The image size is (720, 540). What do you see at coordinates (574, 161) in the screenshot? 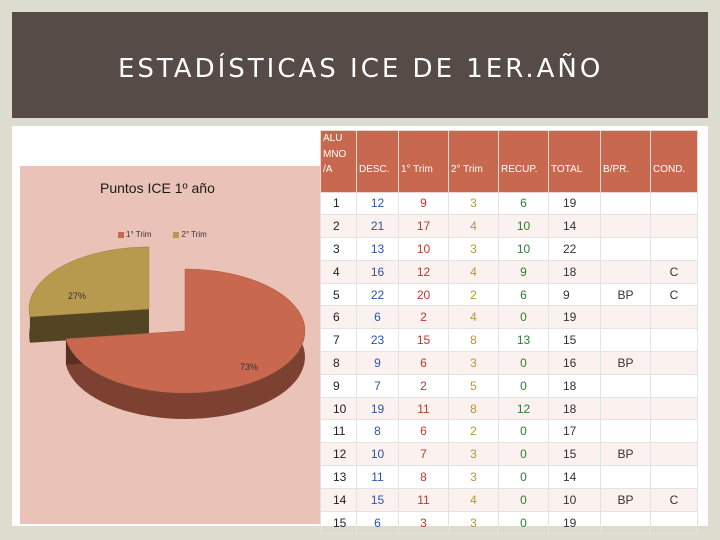
I see `col-header-total: TOTAL` at bounding box center [574, 161].